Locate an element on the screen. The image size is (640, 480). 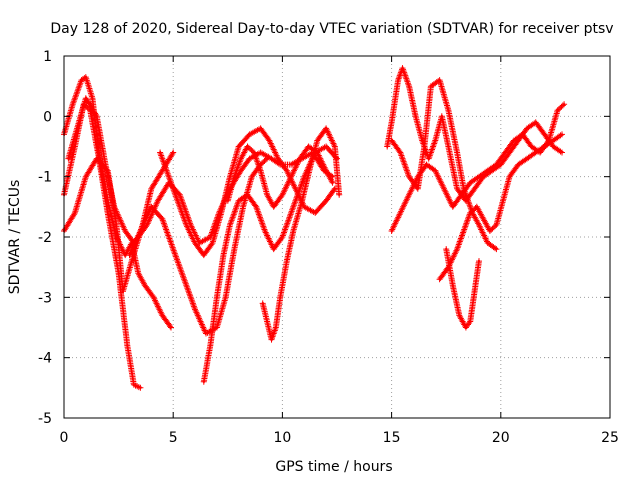
x-tick-label: 0 is located at coordinates (64, 438).